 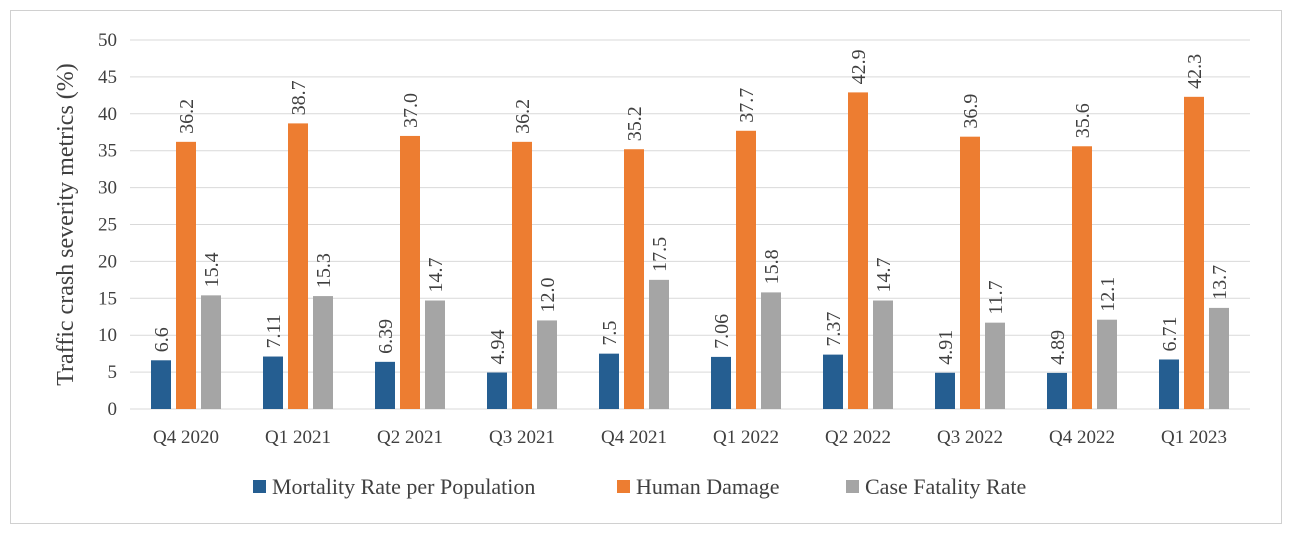 I want to click on x-tick-label: Q1 2021, so click(x=298, y=437).